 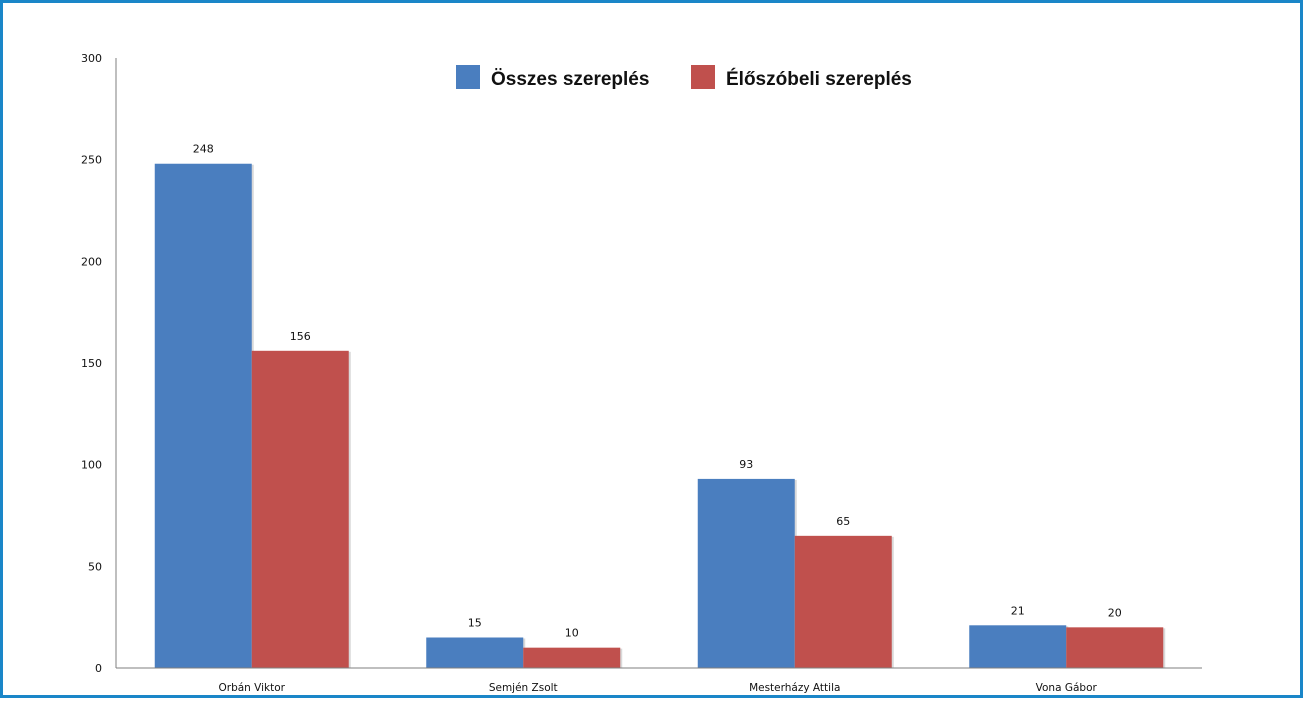 What do you see at coordinates (1067, 688) in the screenshot?
I see `x-tick-label: Vona Gábor` at bounding box center [1067, 688].